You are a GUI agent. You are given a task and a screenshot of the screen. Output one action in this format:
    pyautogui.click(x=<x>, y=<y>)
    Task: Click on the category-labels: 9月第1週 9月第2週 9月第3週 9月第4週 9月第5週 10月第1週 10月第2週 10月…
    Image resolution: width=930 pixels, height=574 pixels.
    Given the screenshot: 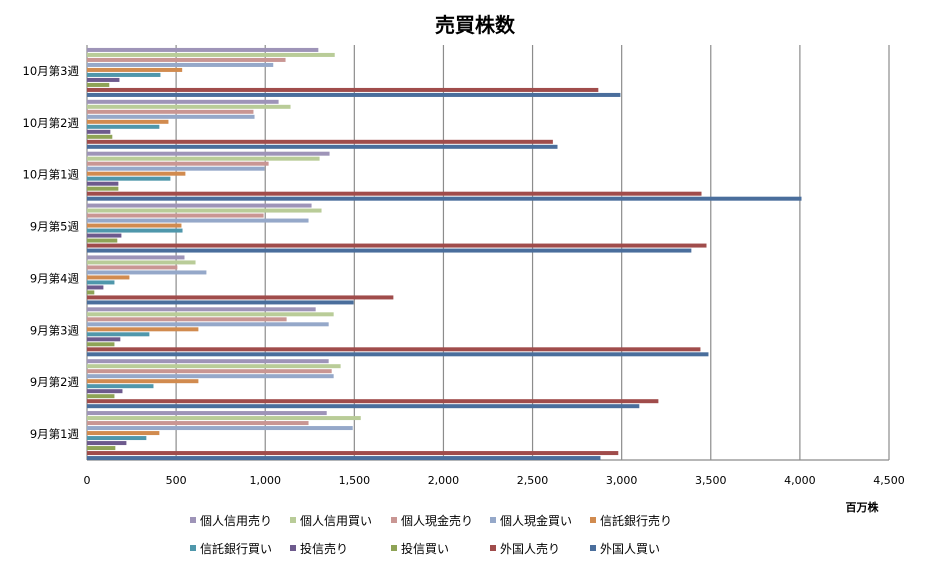 What is the action you would take?
    pyautogui.click(x=51, y=252)
    